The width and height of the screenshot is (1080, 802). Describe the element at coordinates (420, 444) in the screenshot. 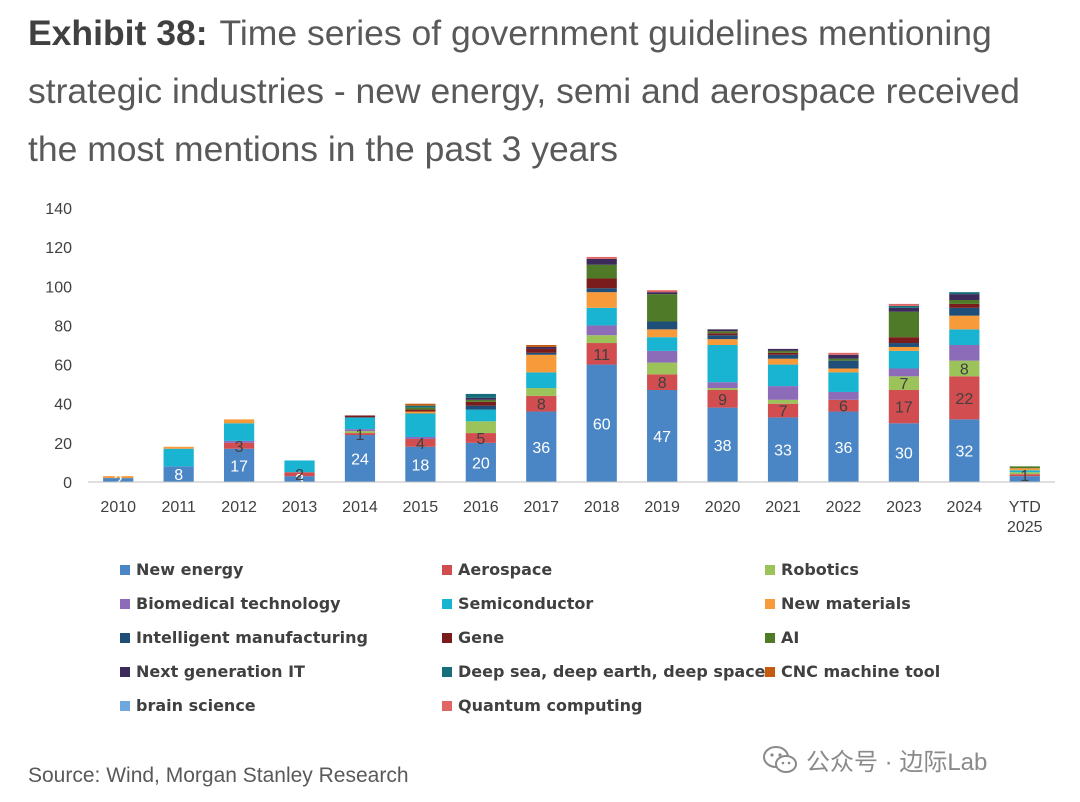

I see `data-label: 4` at that location.